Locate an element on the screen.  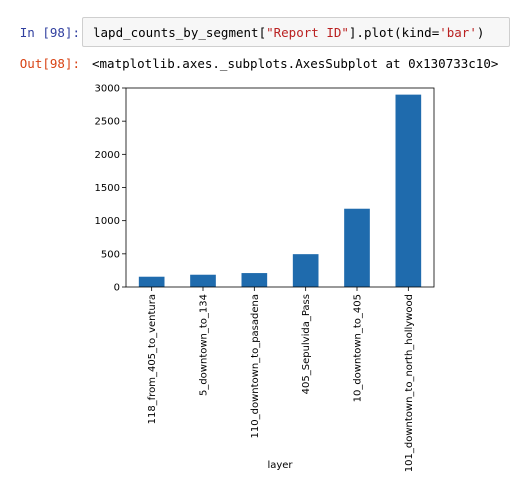
y-tick-label: 500 is located at coordinates (110, 254).